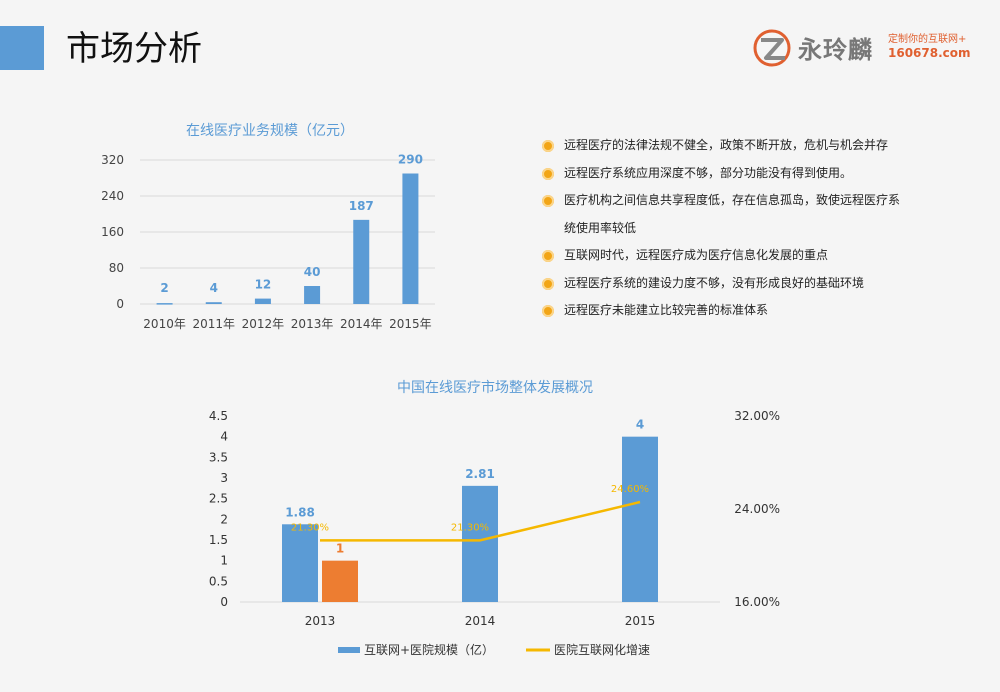 Image resolution: width=1000 pixels, height=692 pixels. I want to click on x-tick-label: 2015年, so click(410, 324).